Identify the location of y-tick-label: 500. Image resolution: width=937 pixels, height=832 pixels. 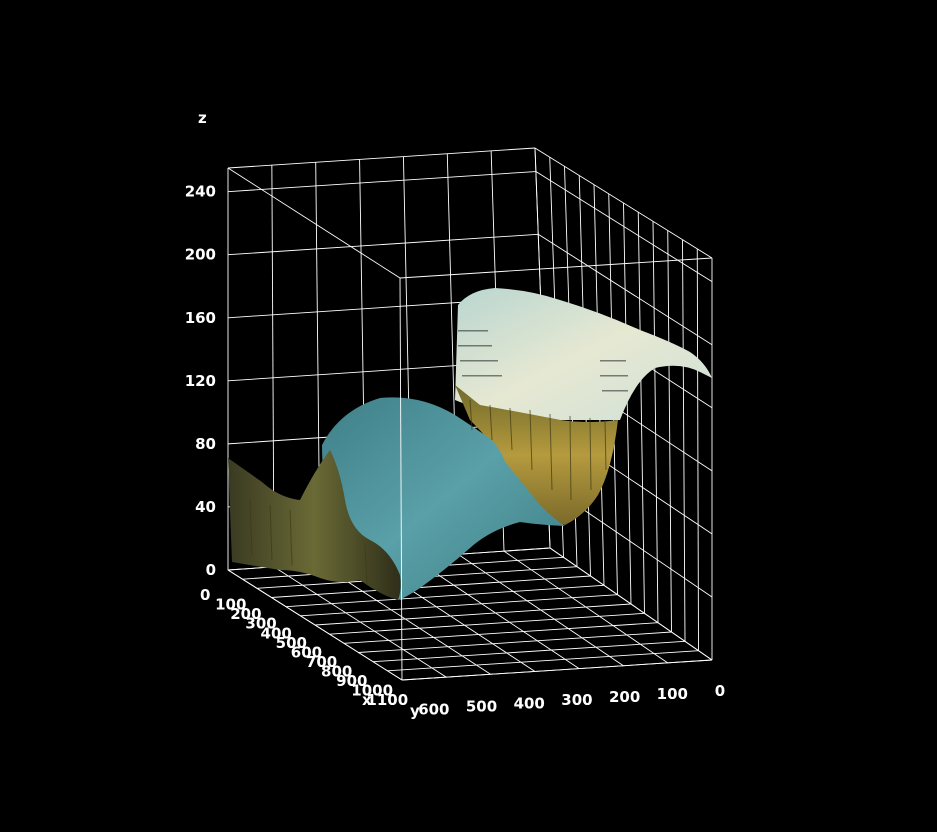
(481, 706).